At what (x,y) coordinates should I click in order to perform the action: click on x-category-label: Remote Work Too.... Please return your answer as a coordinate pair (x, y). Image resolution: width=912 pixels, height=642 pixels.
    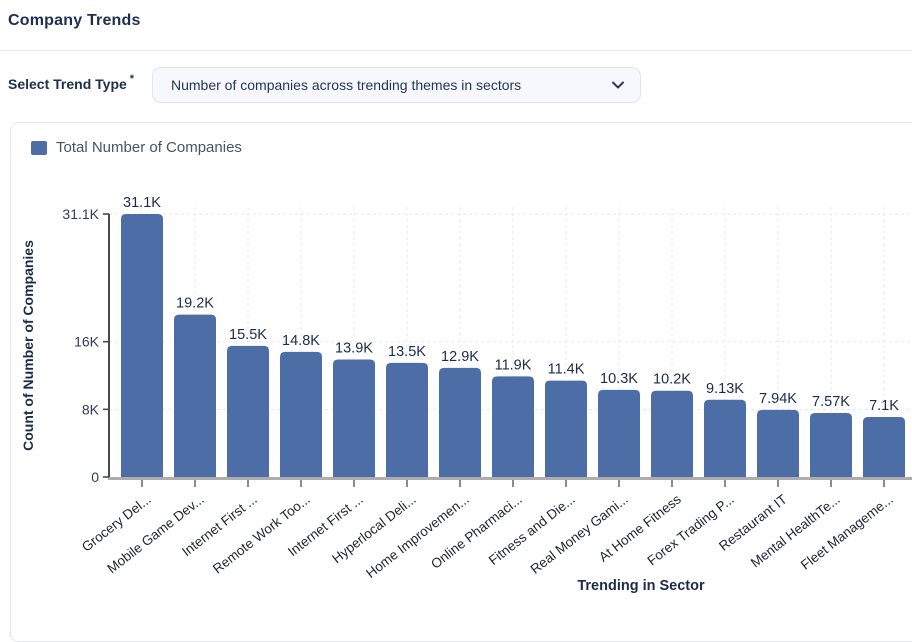
    Looking at the image, I should click on (261, 534).